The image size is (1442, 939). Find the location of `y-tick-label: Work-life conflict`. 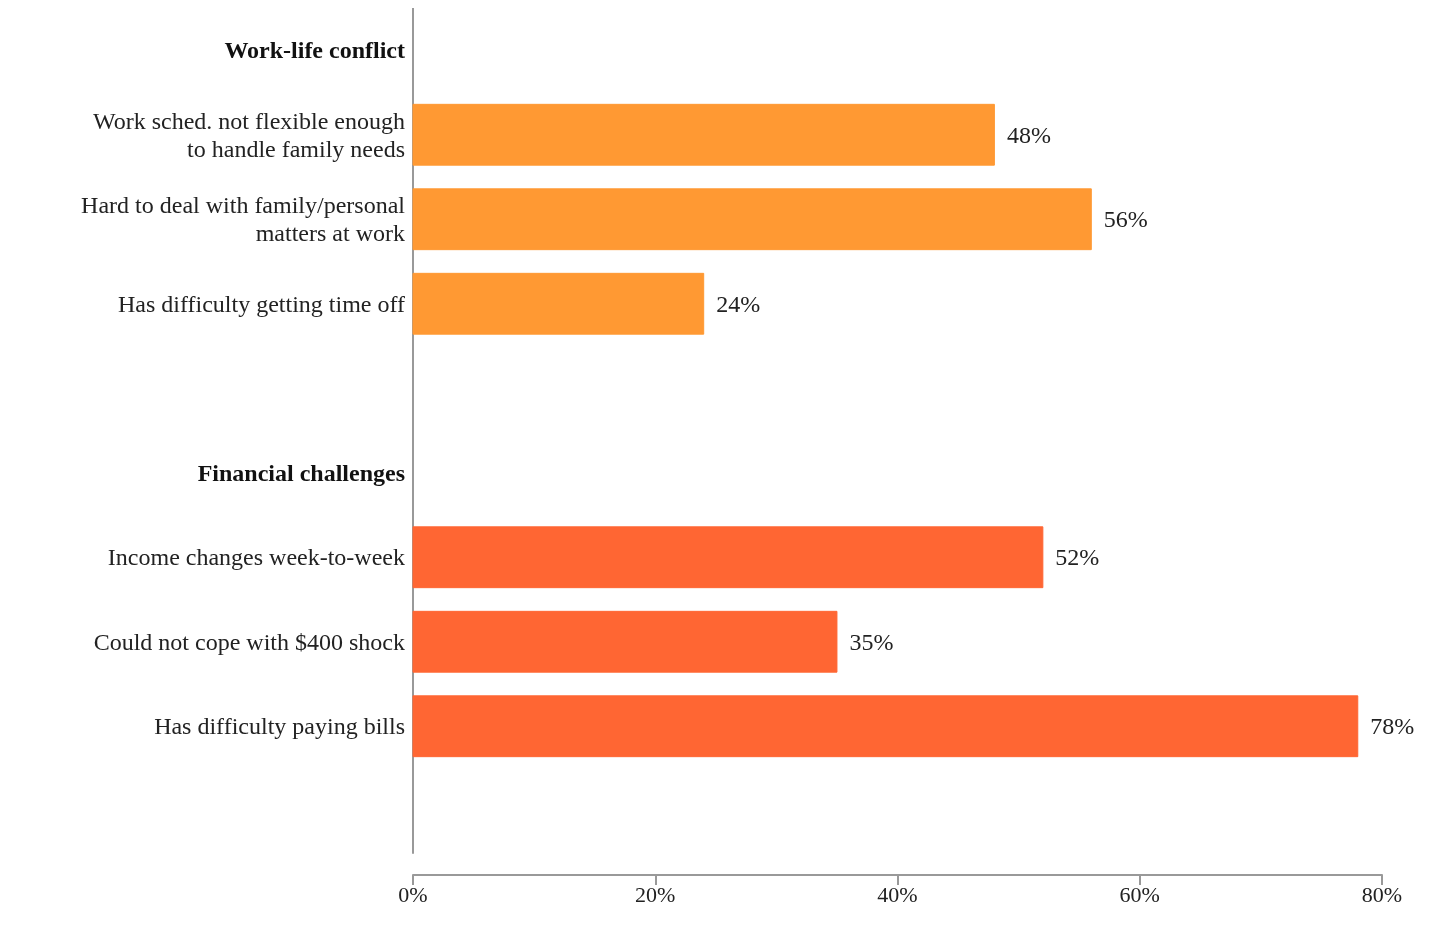

y-tick-label: Work-life conflict is located at coordinates (314, 50).